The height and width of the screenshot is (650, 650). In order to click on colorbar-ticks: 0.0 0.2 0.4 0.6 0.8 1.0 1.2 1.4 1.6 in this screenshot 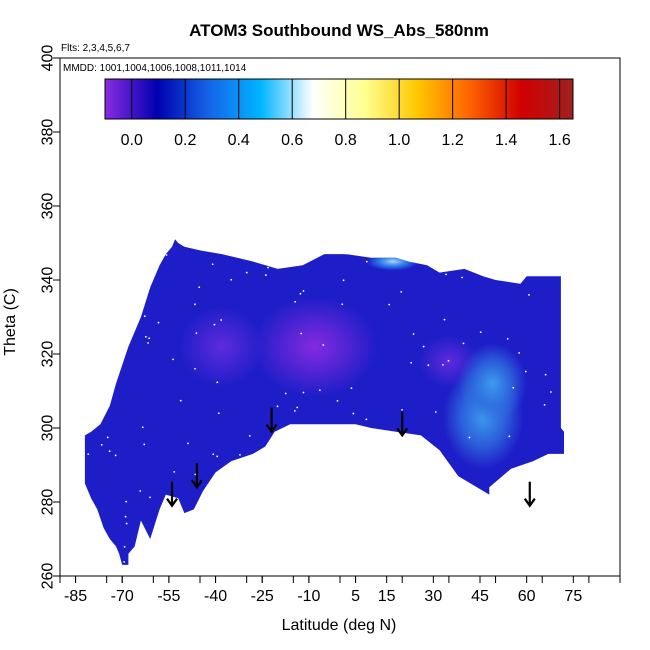, I will do `click(346, 114)`.